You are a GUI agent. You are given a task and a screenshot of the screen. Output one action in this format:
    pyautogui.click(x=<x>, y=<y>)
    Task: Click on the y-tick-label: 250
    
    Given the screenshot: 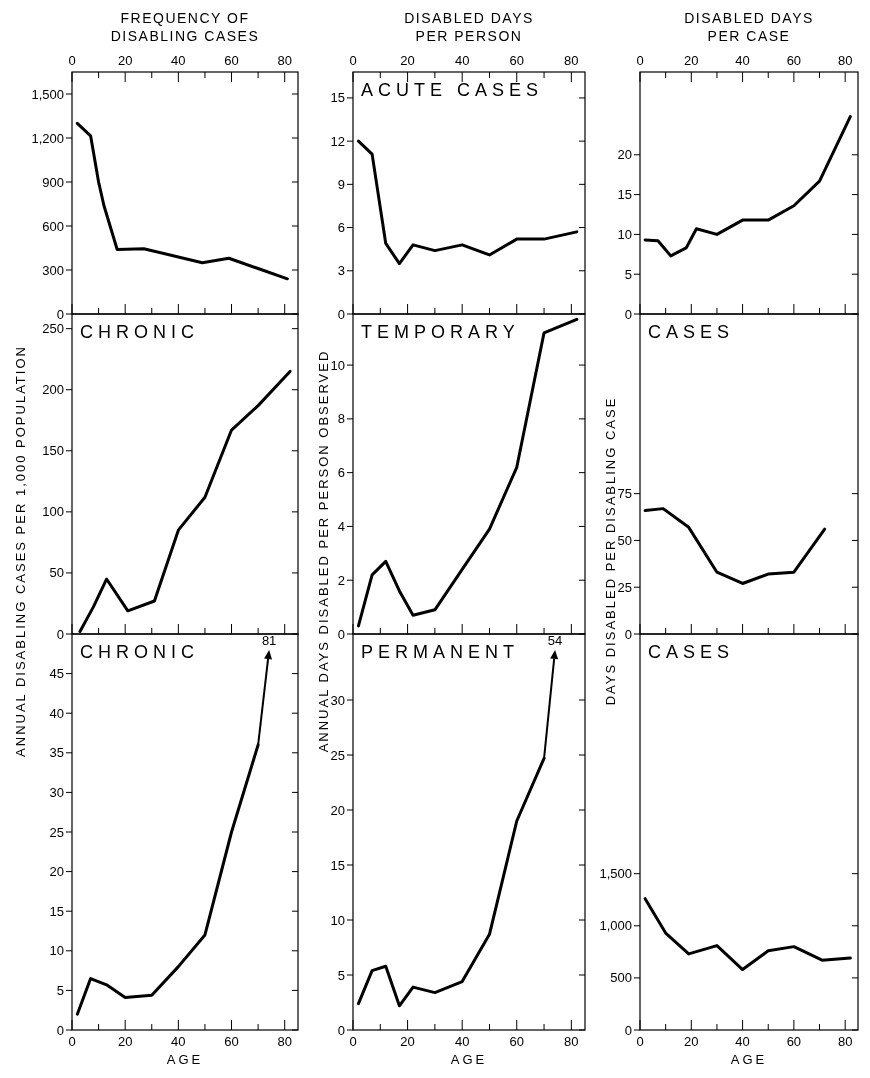 What is the action you would take?
    pyautogui.click(x=53, y=329)
    